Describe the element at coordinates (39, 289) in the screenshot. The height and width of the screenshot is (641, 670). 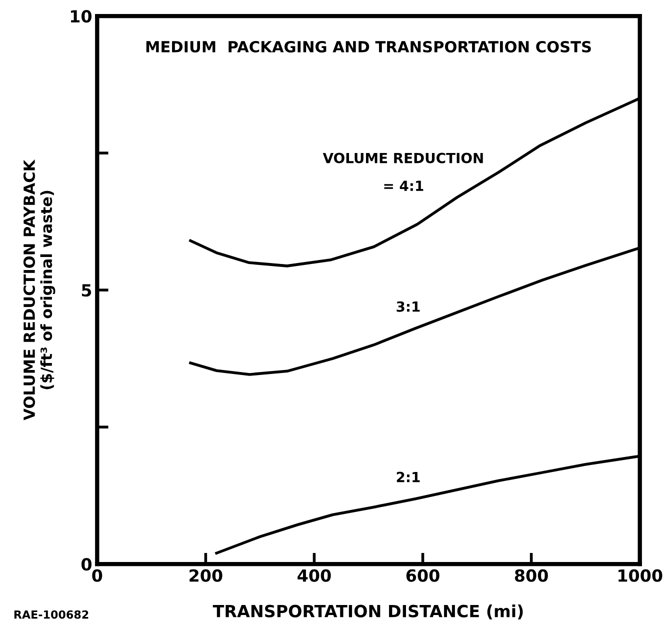
I see `y-axis-title: VOLUME REDUCTION PAYBACK ($/ft³ of original waste)` at that location.